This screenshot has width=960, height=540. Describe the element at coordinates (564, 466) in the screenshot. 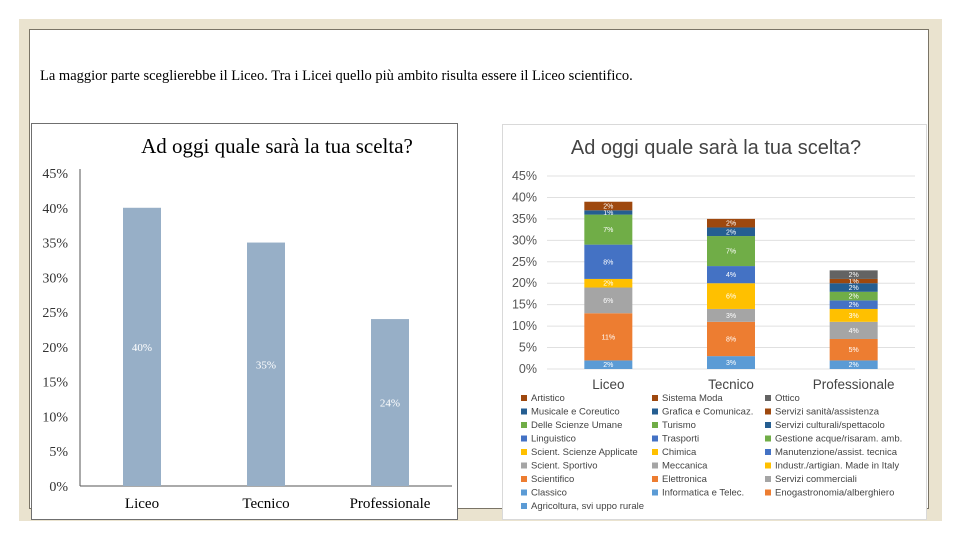

I see `legend-label: Scient. Sportivo` at that location.